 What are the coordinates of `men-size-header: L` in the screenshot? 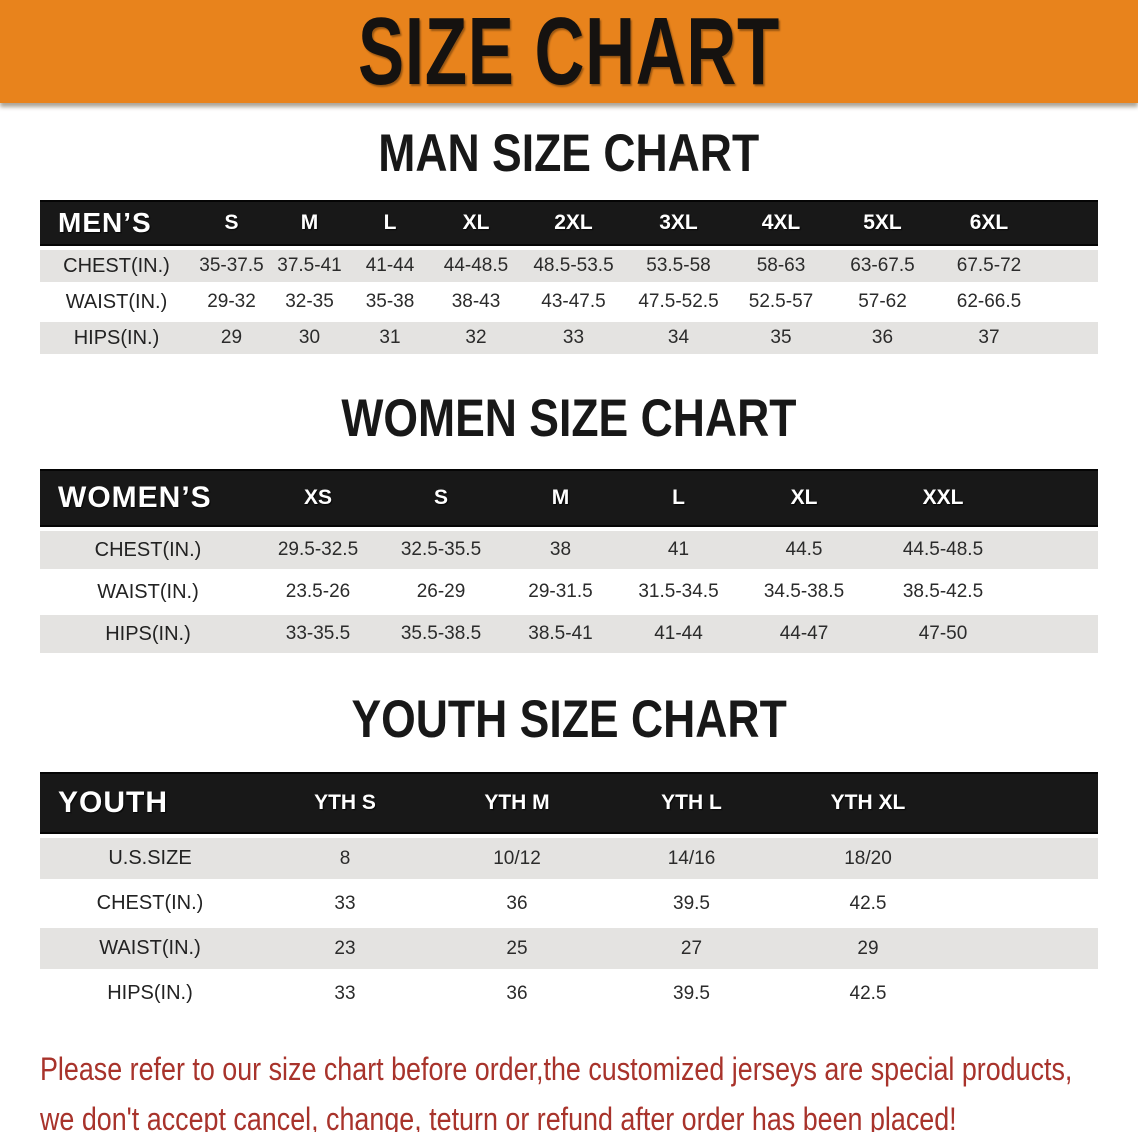 It's located at (390, 223).